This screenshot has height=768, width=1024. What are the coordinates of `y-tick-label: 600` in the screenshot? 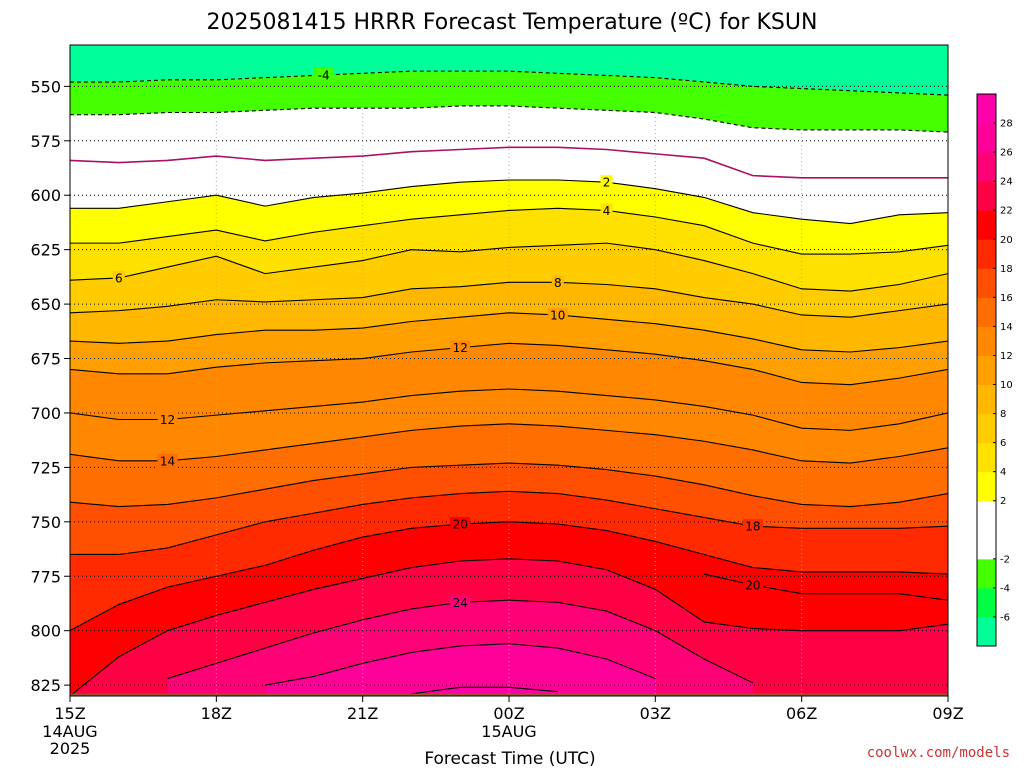 It's located at (45, 195).